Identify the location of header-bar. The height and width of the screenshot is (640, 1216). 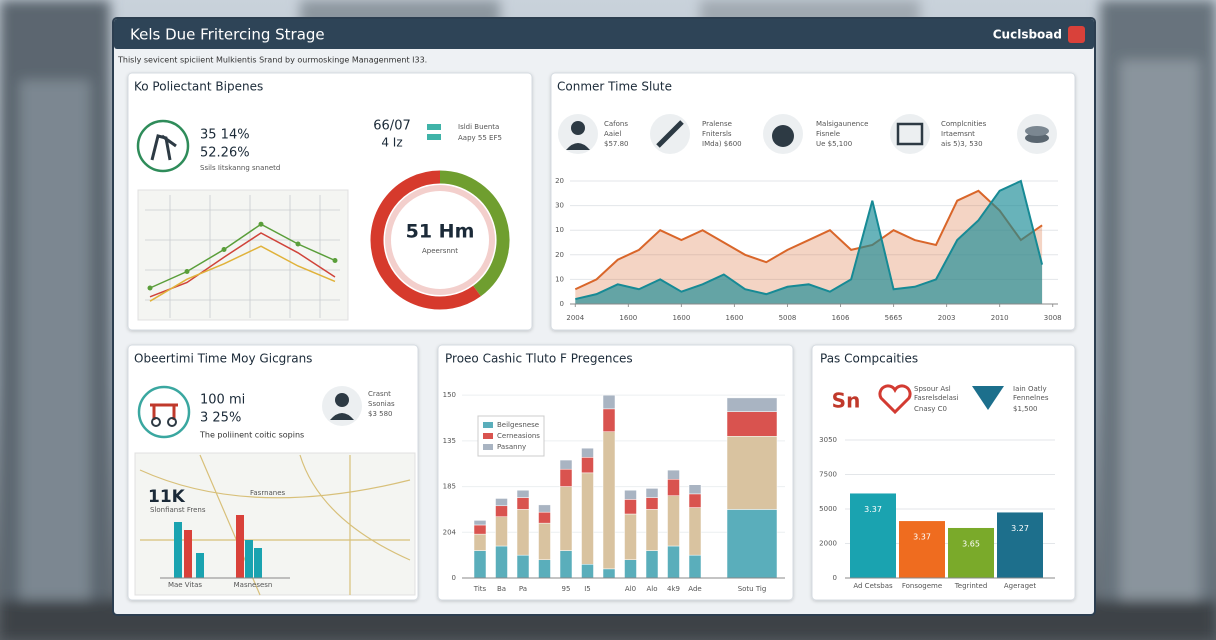
(604, 34).